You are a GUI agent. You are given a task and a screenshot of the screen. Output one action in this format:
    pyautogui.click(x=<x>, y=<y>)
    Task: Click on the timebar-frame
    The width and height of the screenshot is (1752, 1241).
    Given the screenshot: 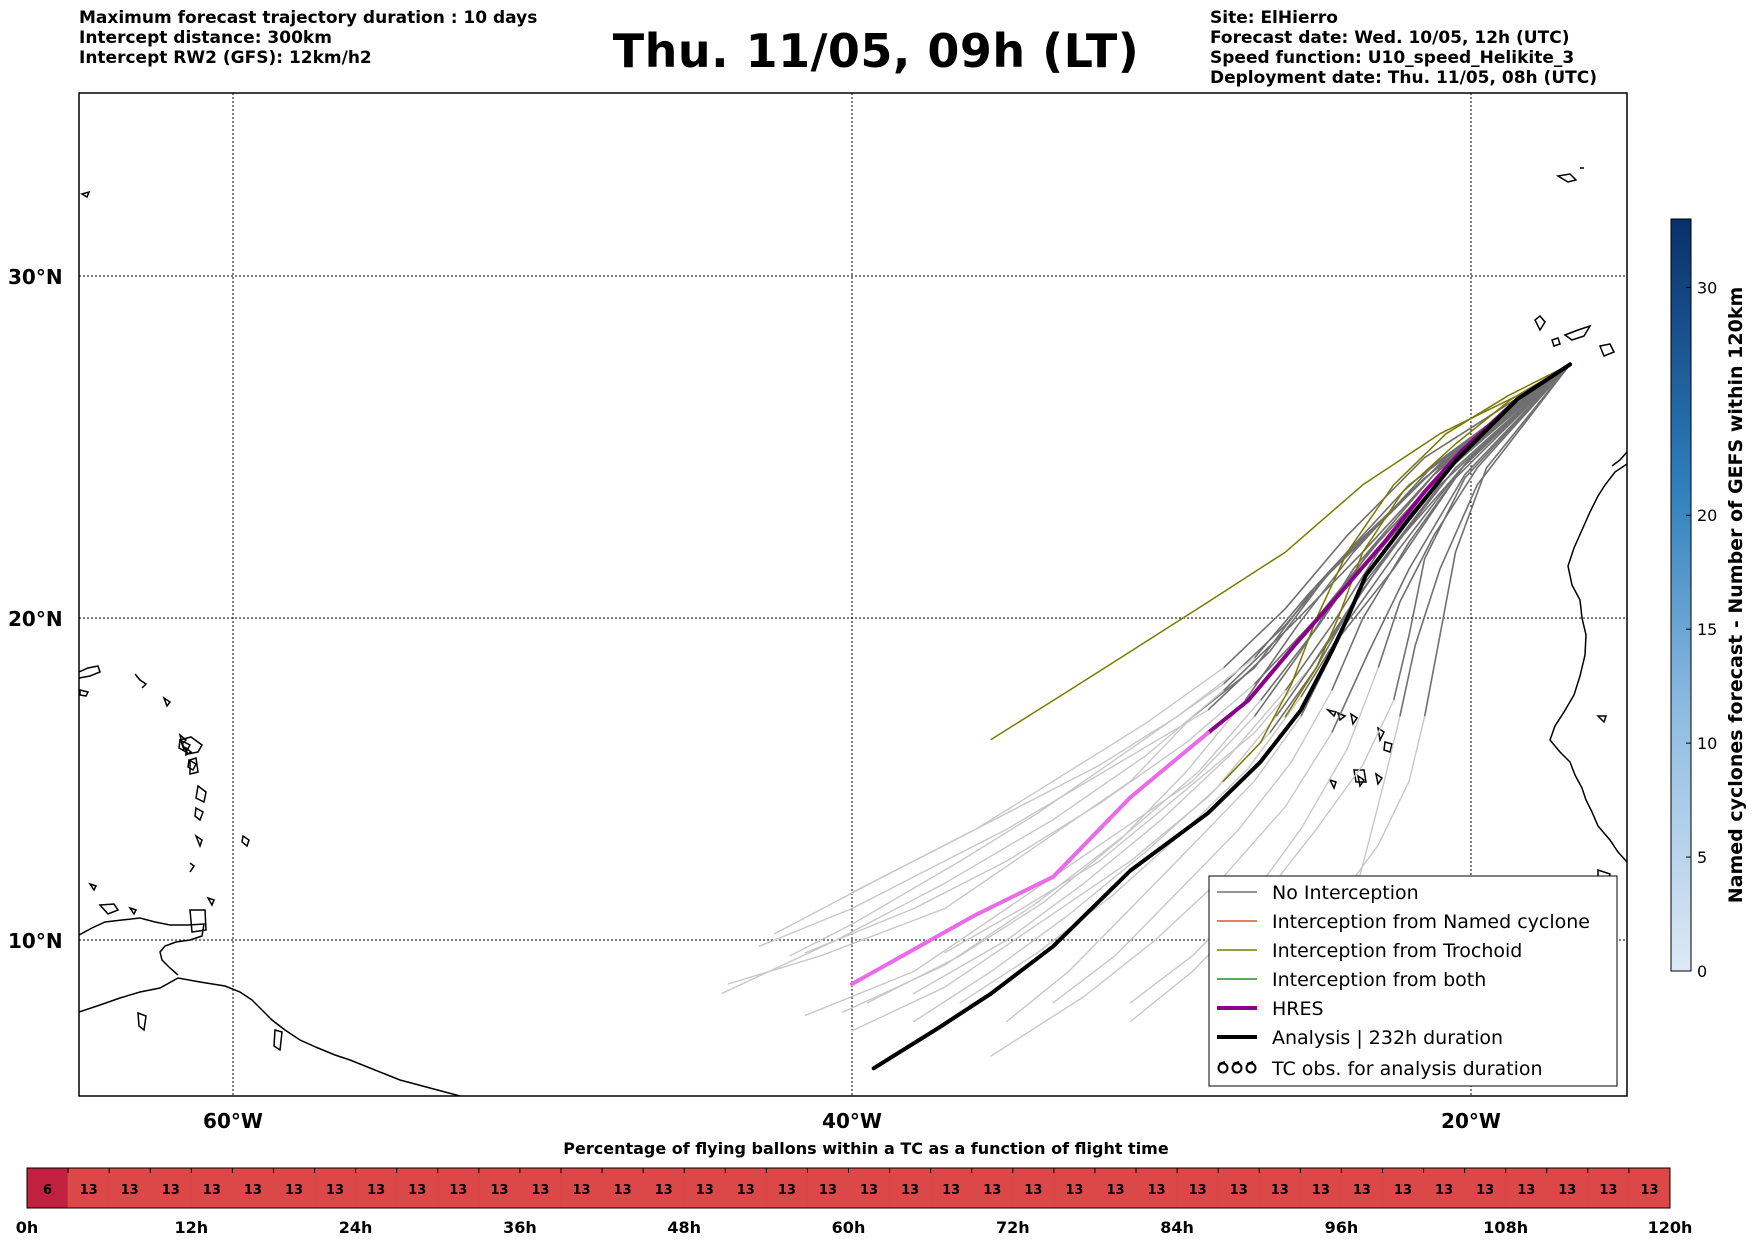 What is the action you would take?
    pyautogui.click(x=848, y=1188)
    